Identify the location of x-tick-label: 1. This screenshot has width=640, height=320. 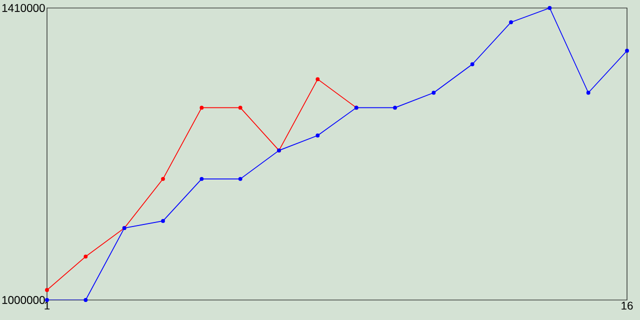
(47, 306).